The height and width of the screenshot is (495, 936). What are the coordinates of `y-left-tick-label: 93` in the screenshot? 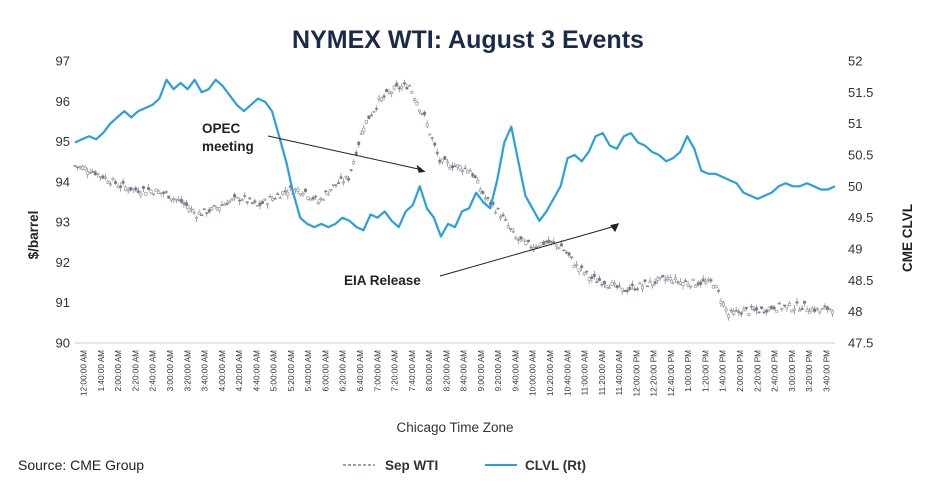 It's located at (63, 222).